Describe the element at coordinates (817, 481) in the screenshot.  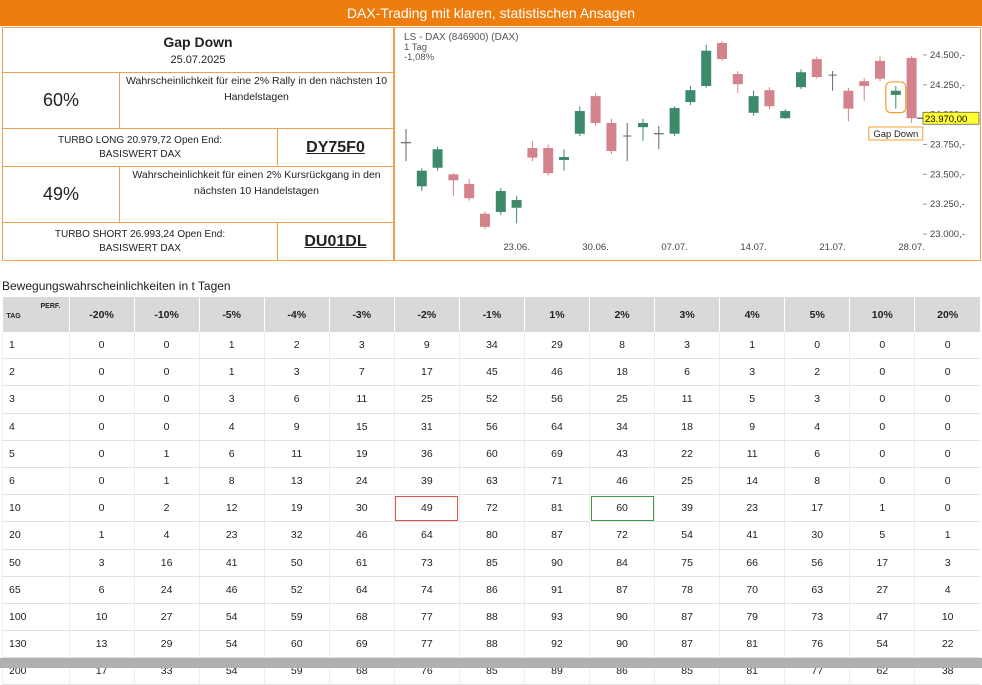
I see `table-cell: 8` at that location.